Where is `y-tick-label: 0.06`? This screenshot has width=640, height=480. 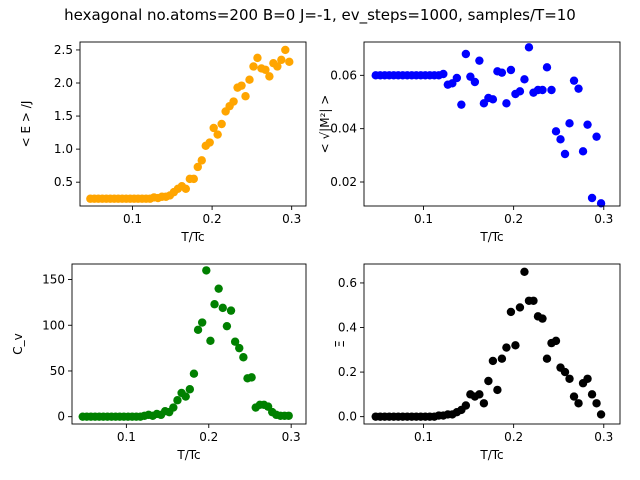 y-tick-label: 0.06 is located at coordinates (343, 75).